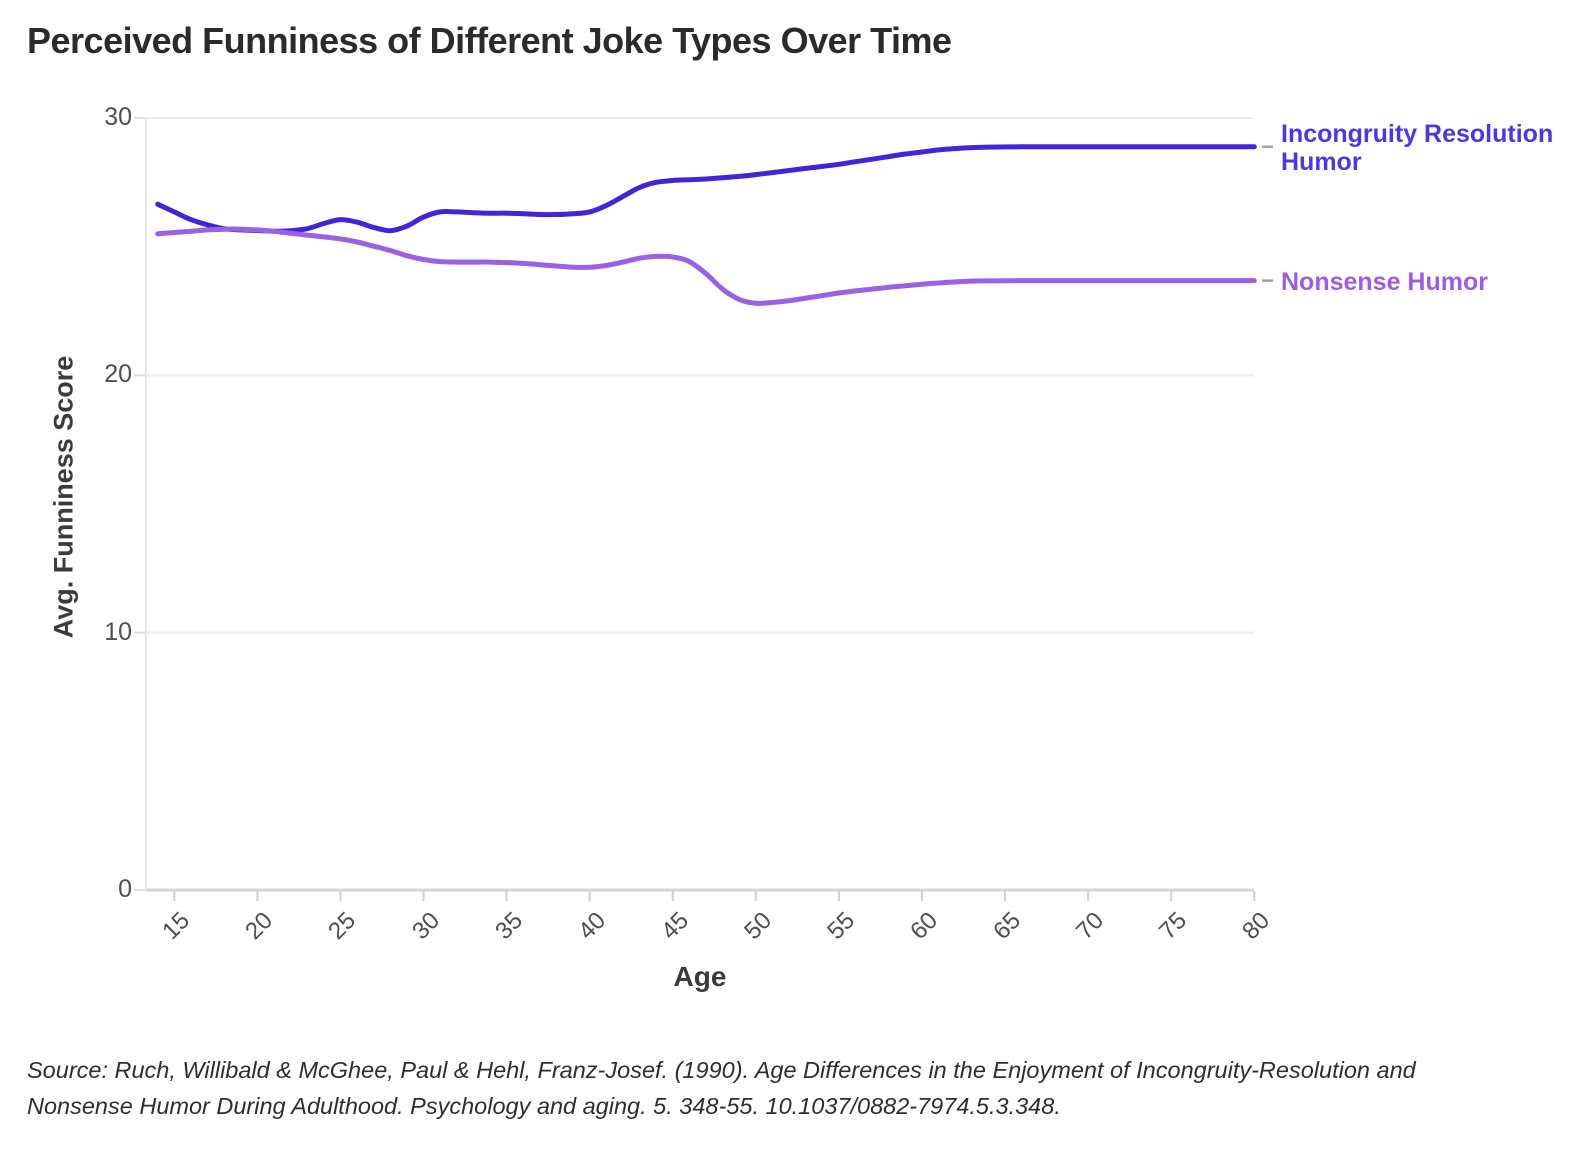 The width and height of the screenshot is (1592, 1150). I want to click on y-axis-title: Avg. Funniness Score, so click(63, 497).